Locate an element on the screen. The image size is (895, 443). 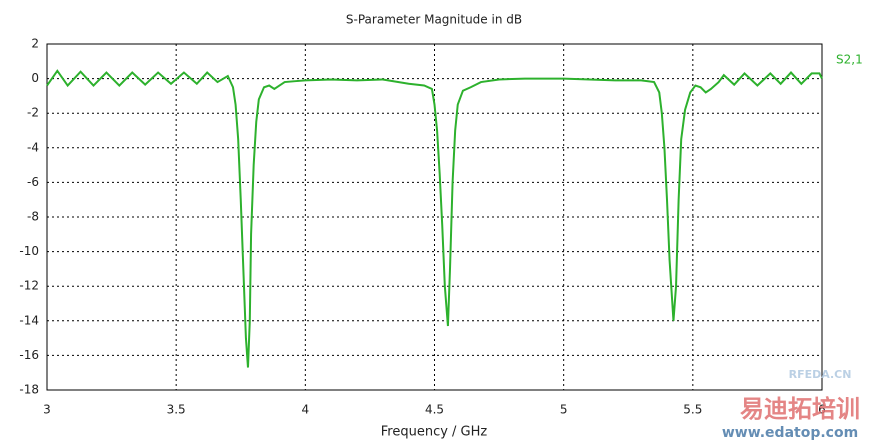
legend-label: S2,1 is located at coordinates (849, 60).